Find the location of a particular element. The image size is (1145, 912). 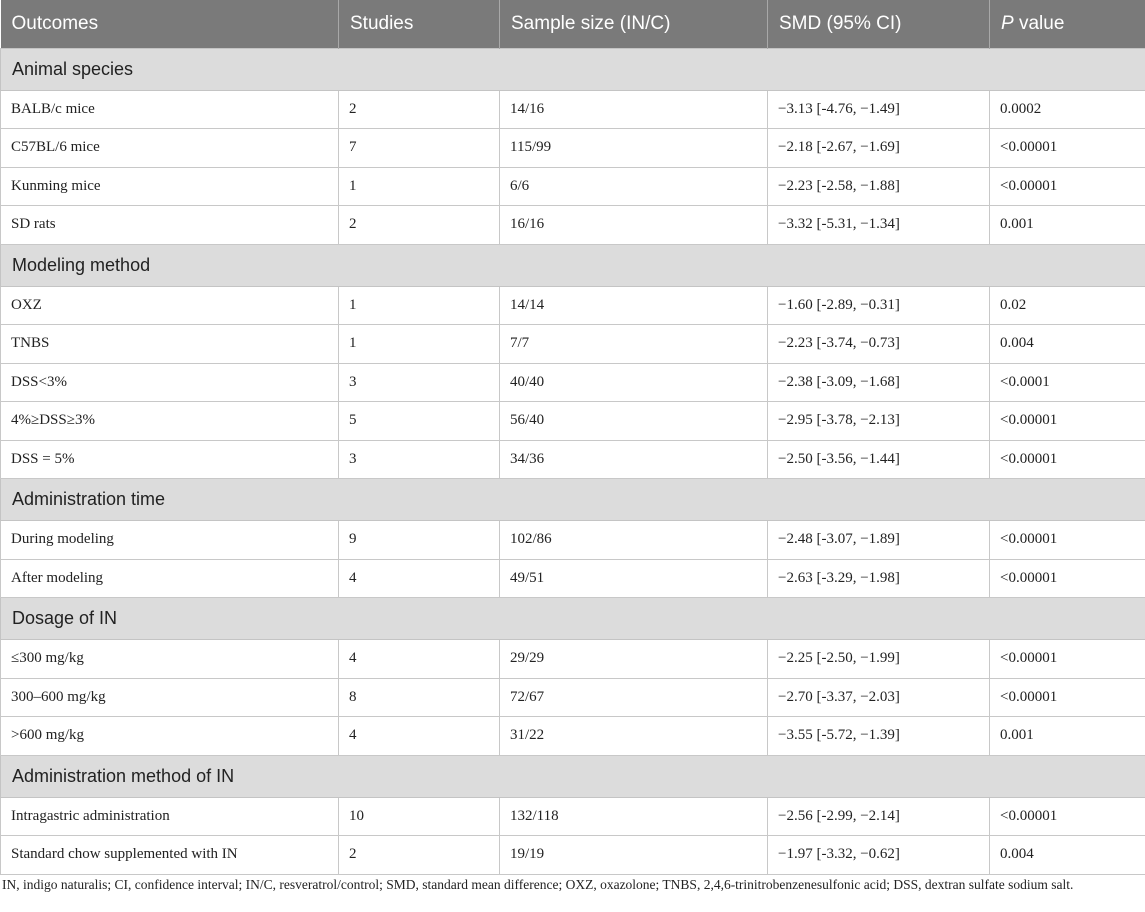

smd-cell: −2.23 [-3.74, −0.73] is located at coordinates (878, 344).